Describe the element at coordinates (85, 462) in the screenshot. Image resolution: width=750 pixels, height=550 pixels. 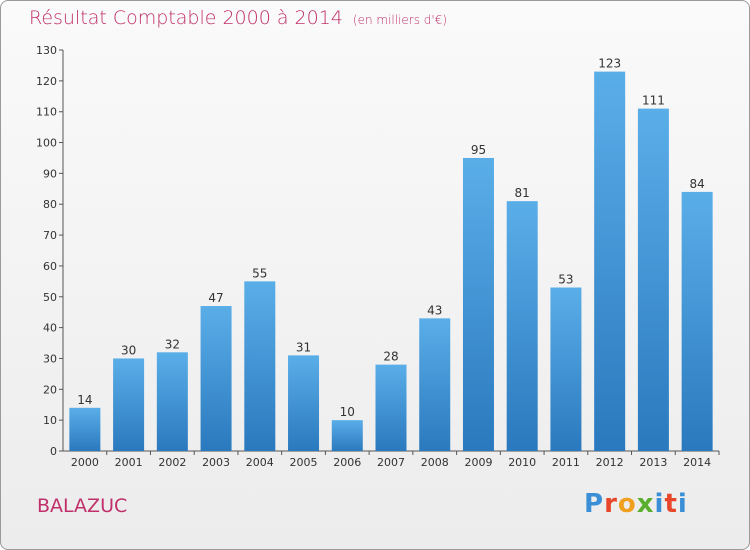
I see `x-tick-label: 2000` at that location.